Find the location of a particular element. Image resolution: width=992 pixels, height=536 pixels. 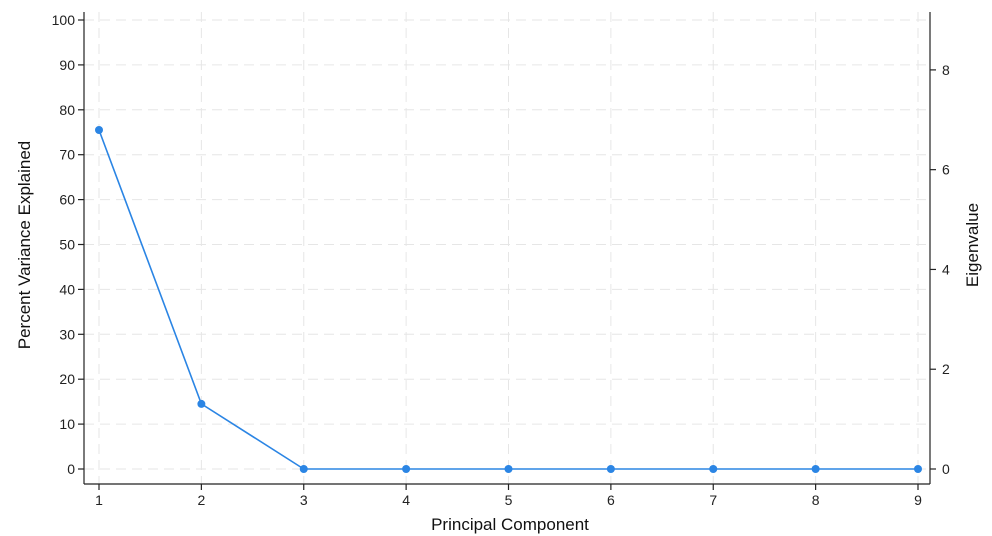

x-tick-label: 9 is located at coordinates (918, 500).